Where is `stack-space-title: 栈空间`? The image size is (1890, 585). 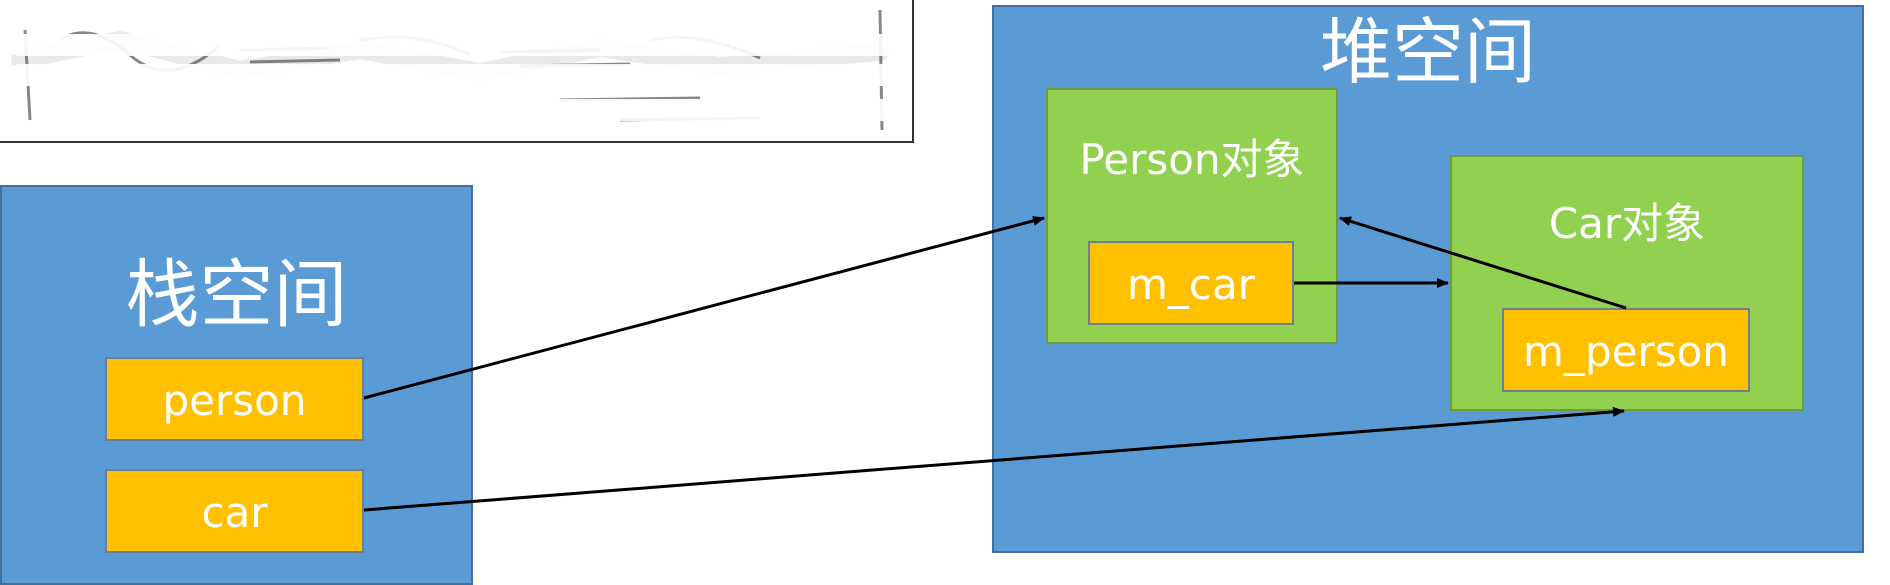
stack-space-title: 栈空间 is located at coordinates (236, 295).